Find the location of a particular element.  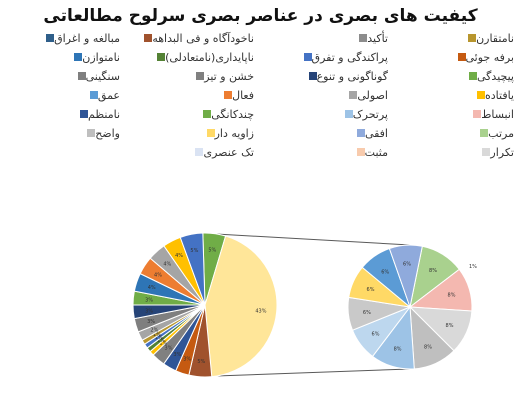

legend-label: اصولی is located at coordinates (372, 95).